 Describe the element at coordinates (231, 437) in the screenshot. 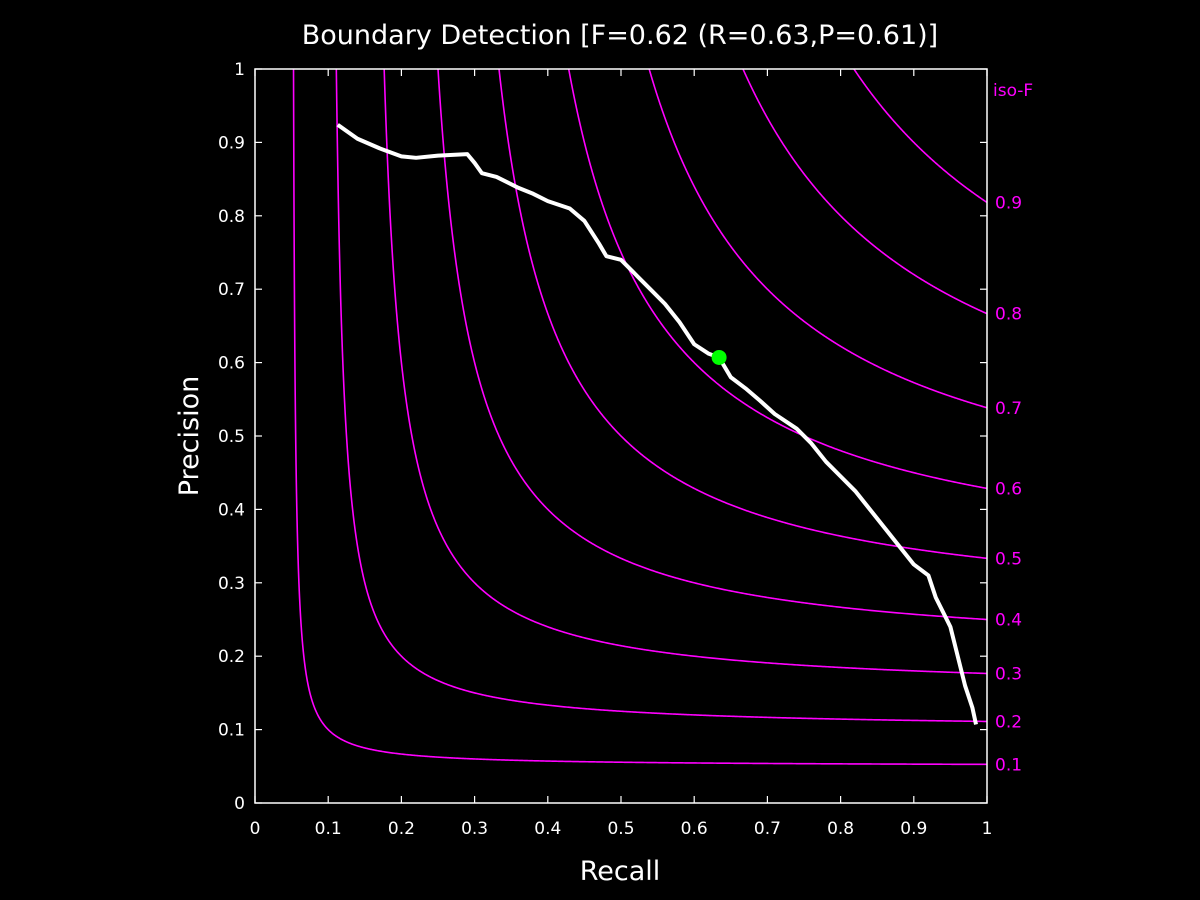

I see `y-tick-label: 0.5` at that location.